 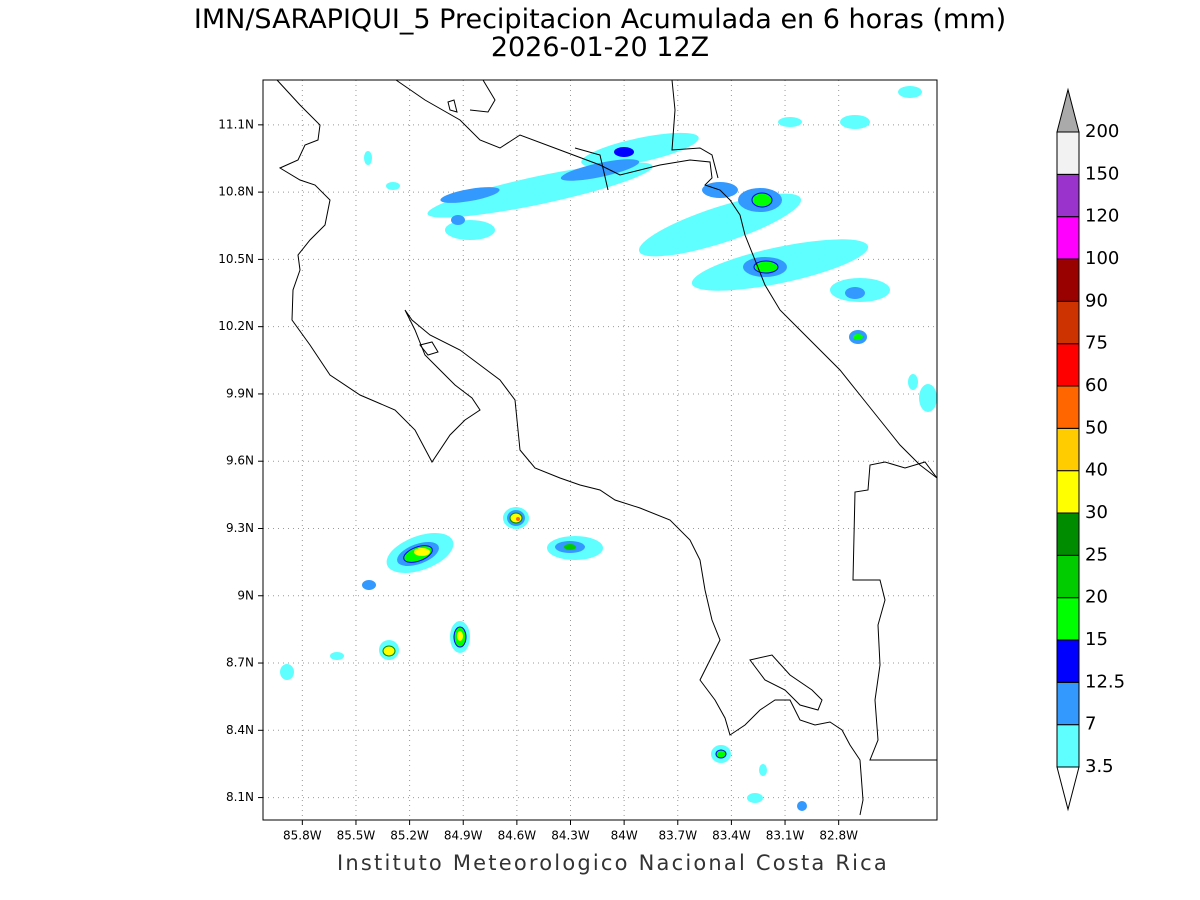 What do you see at coordinates (838, 836) in the screenshot?
I see `x-tick-label: 82.8W` at bounding box center [838, 836].